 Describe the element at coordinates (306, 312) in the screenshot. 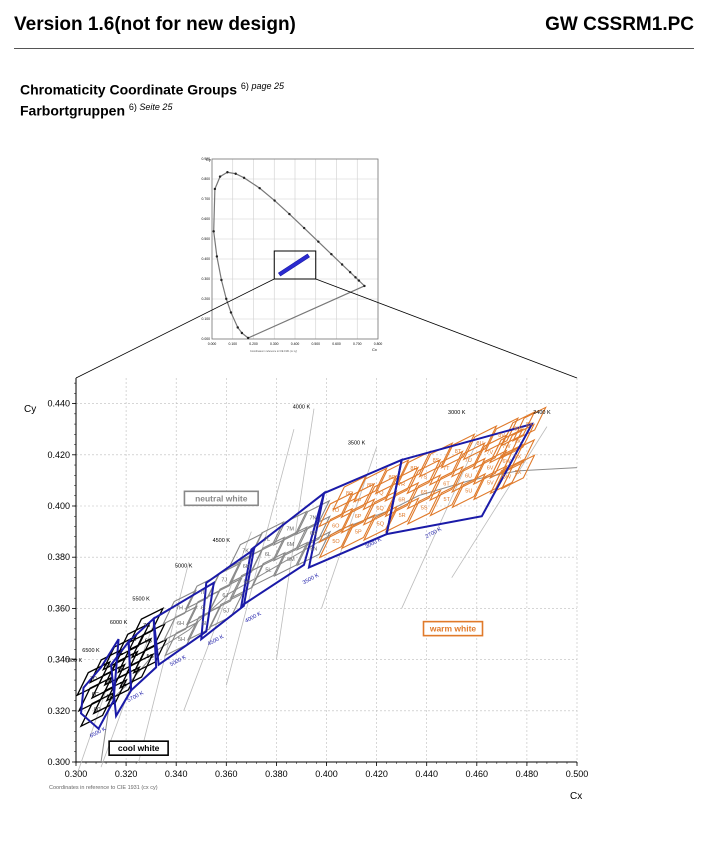

I see `mini-purple-line` at that location.